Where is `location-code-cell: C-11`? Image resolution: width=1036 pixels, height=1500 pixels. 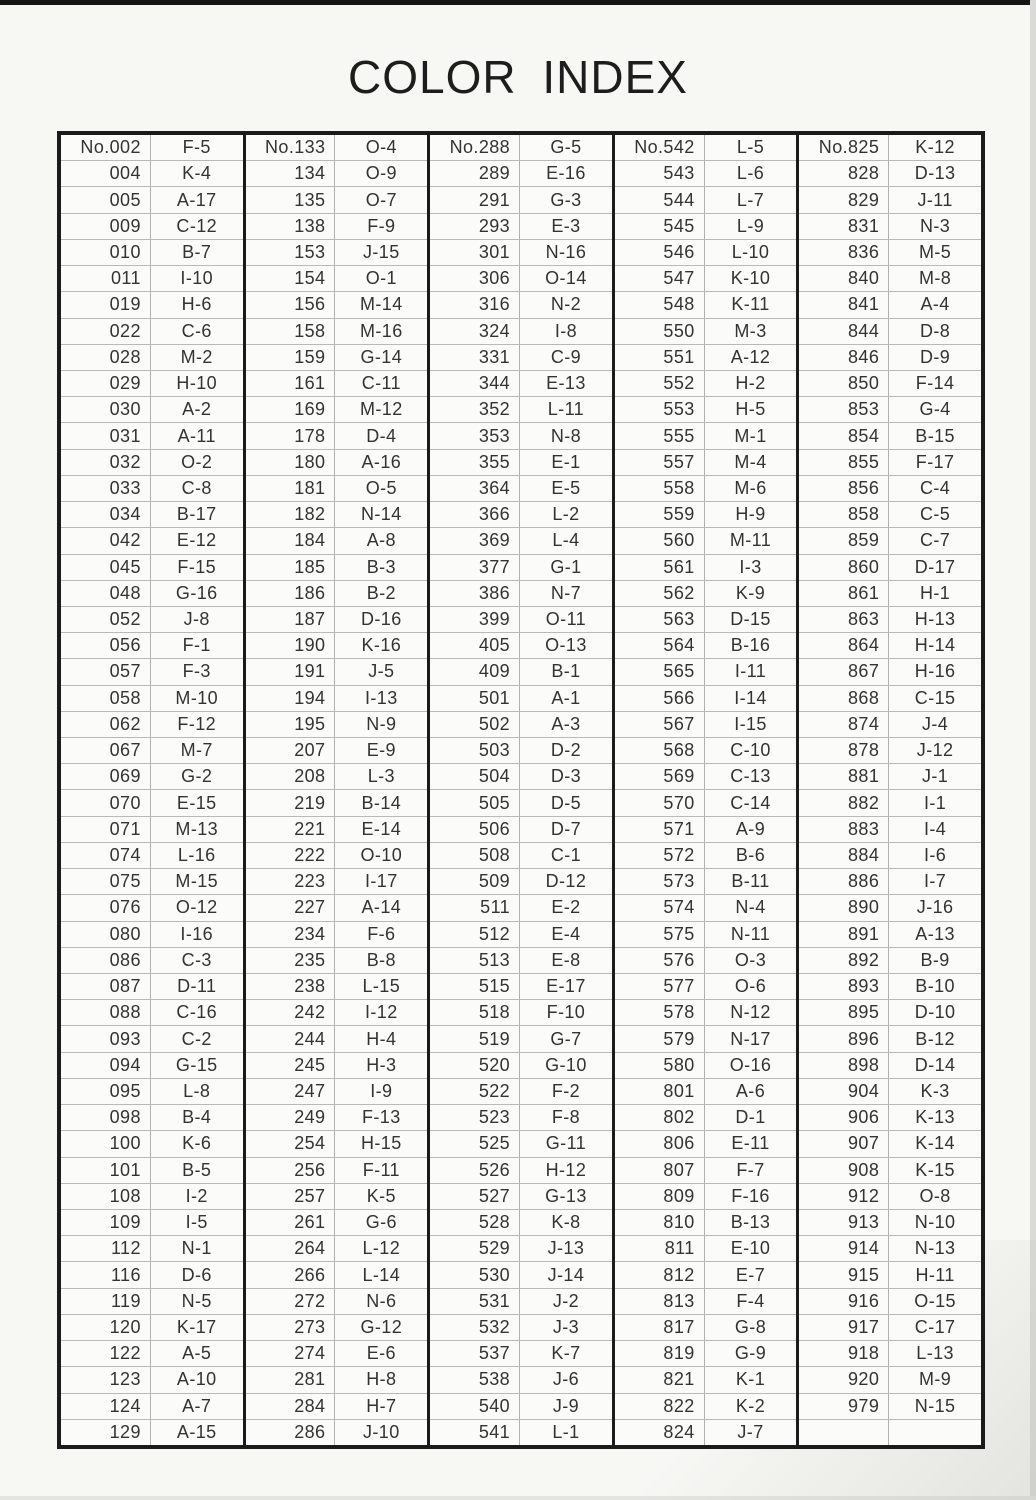 location-code-cell: C-11 is located at coordinates (381, 383).